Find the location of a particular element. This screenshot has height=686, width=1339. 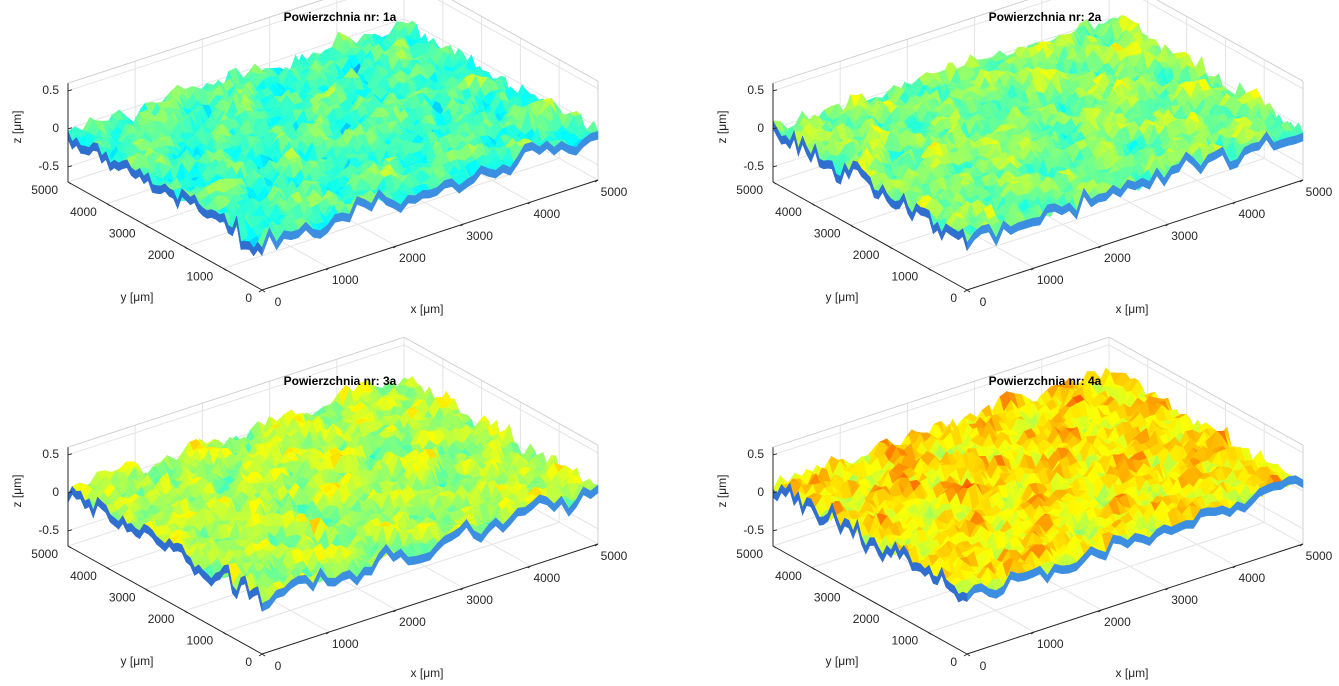

chart-title: Powierzchnia nr: 2a is located at coordinates (1045, 17).